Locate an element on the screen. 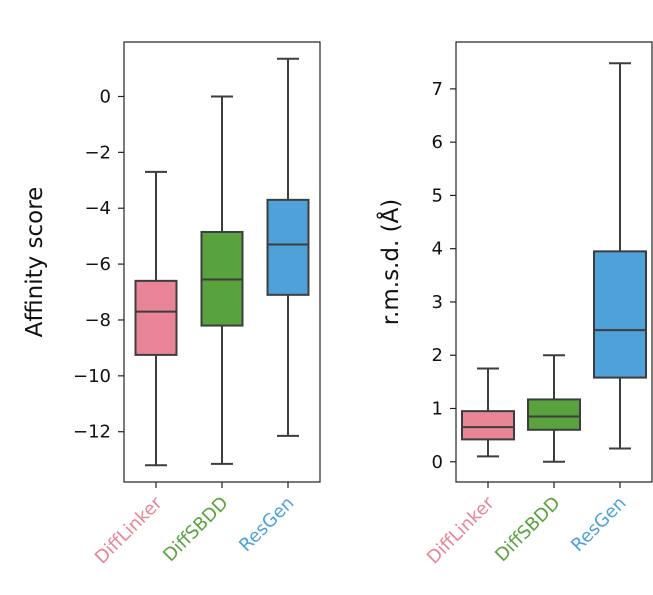 This screenshot has width=653, height=595. y-tick-label: −6 is located at coordinates (97, 264).